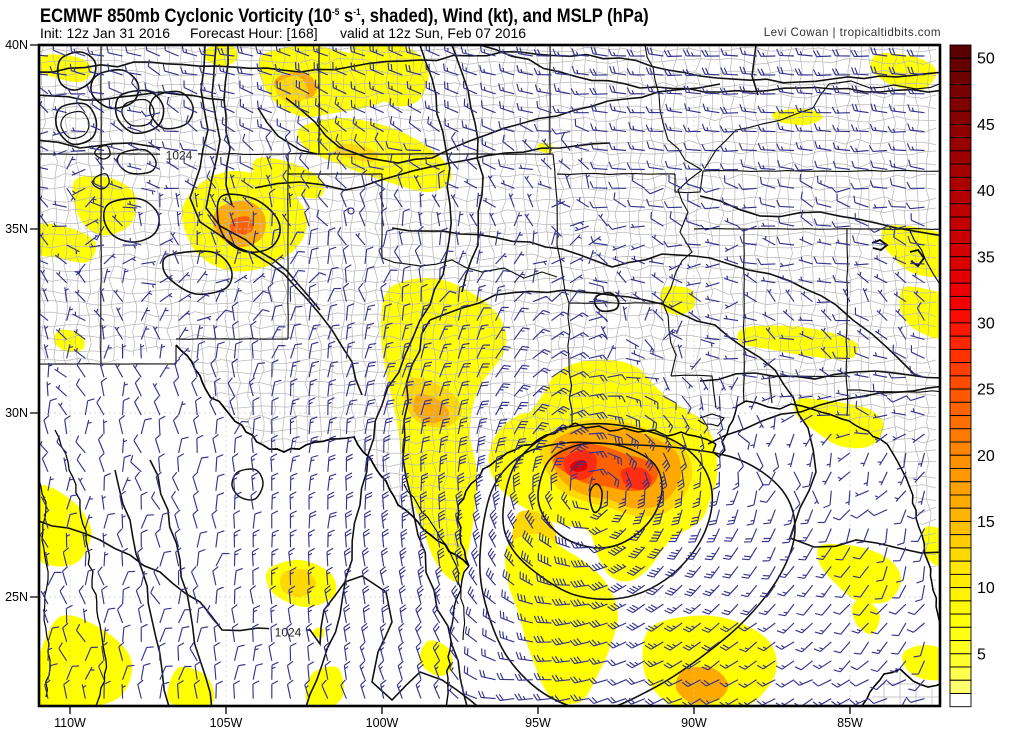 The width and height of the screenshot is (1024, 739). I want to click on svg-text: 35N, so click(16, 229).